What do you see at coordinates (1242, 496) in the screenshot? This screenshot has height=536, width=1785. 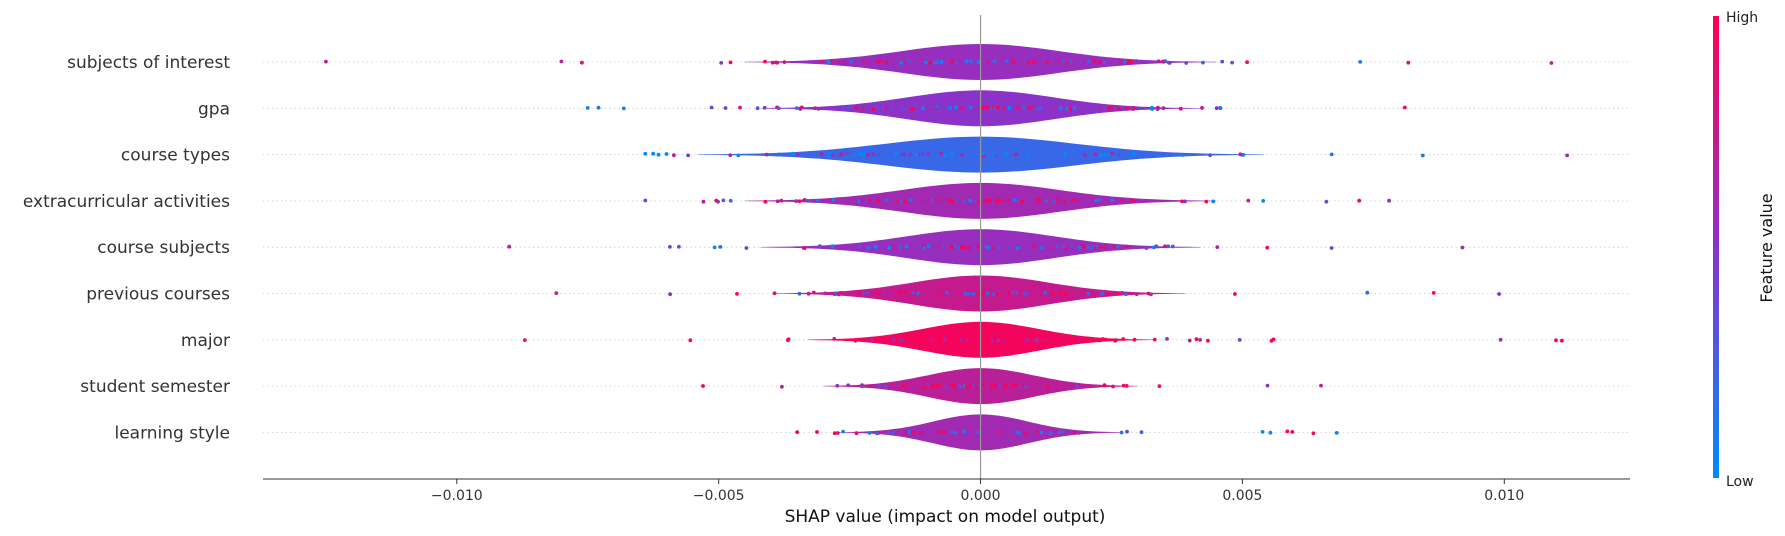 I see `x-tick-label: 0.005` at bounding box center [1242, 496].